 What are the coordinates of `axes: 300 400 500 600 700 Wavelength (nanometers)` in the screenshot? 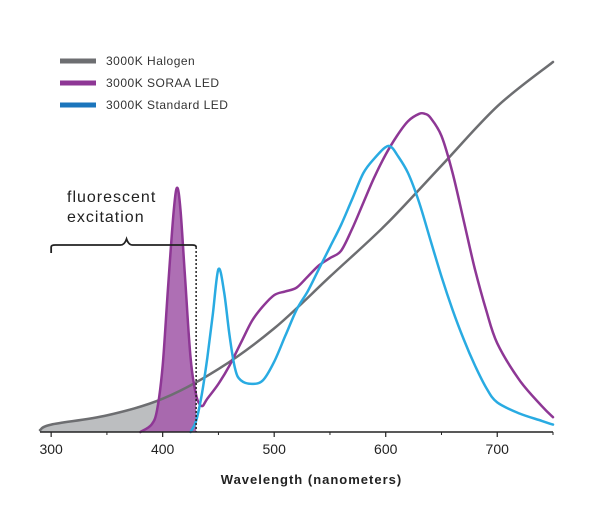 It's located at (296, 459).